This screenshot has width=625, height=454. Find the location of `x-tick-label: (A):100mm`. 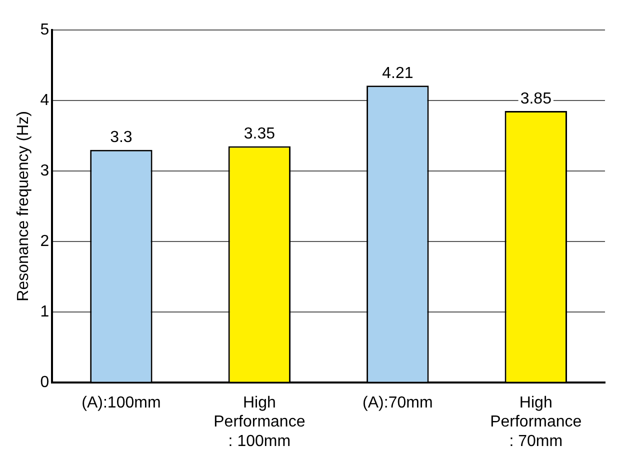

x-tick-label: (A):100mm is located at coordinates (121, 403).